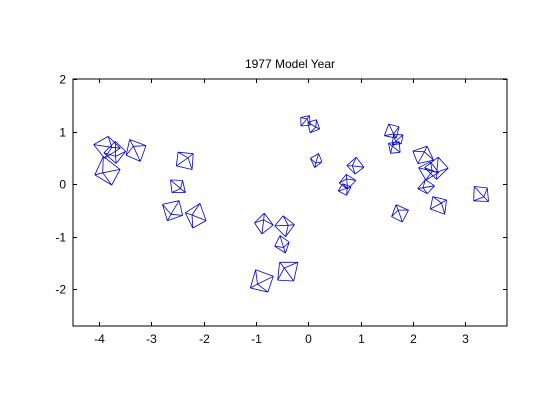 Image resolution: width=560 pixels, height=420 pixels. I want to click on x-tick-label: 1, so click(361, 339).